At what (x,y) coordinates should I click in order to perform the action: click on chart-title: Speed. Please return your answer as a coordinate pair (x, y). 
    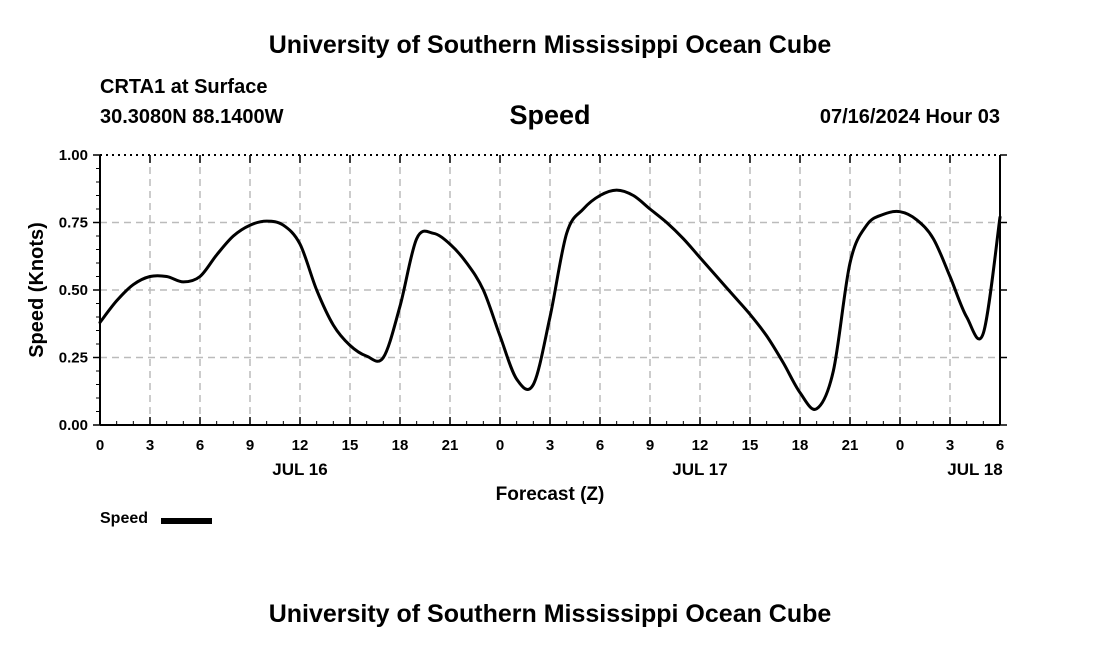
    Looking at the image, I should click on (550, 115).